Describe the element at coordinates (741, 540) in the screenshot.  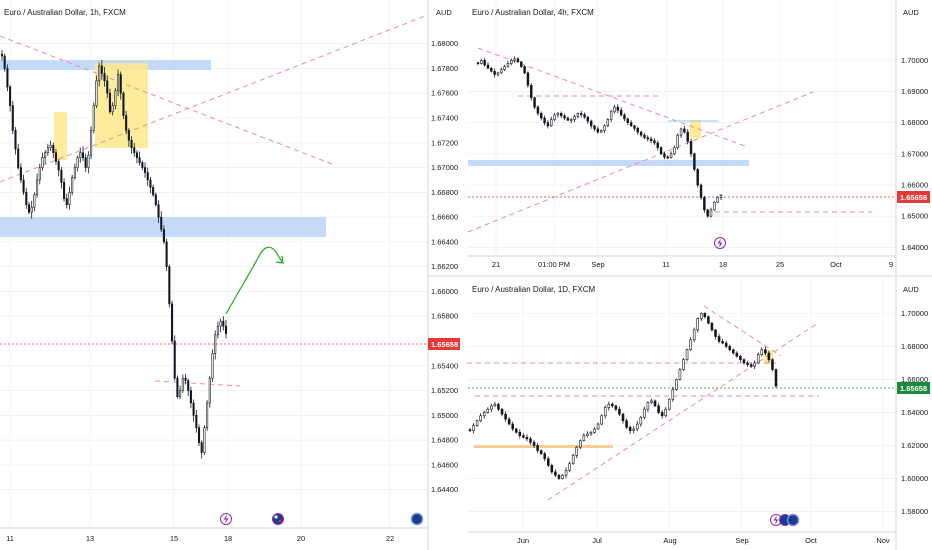
I see `x-tick-label: Sep` at that location.